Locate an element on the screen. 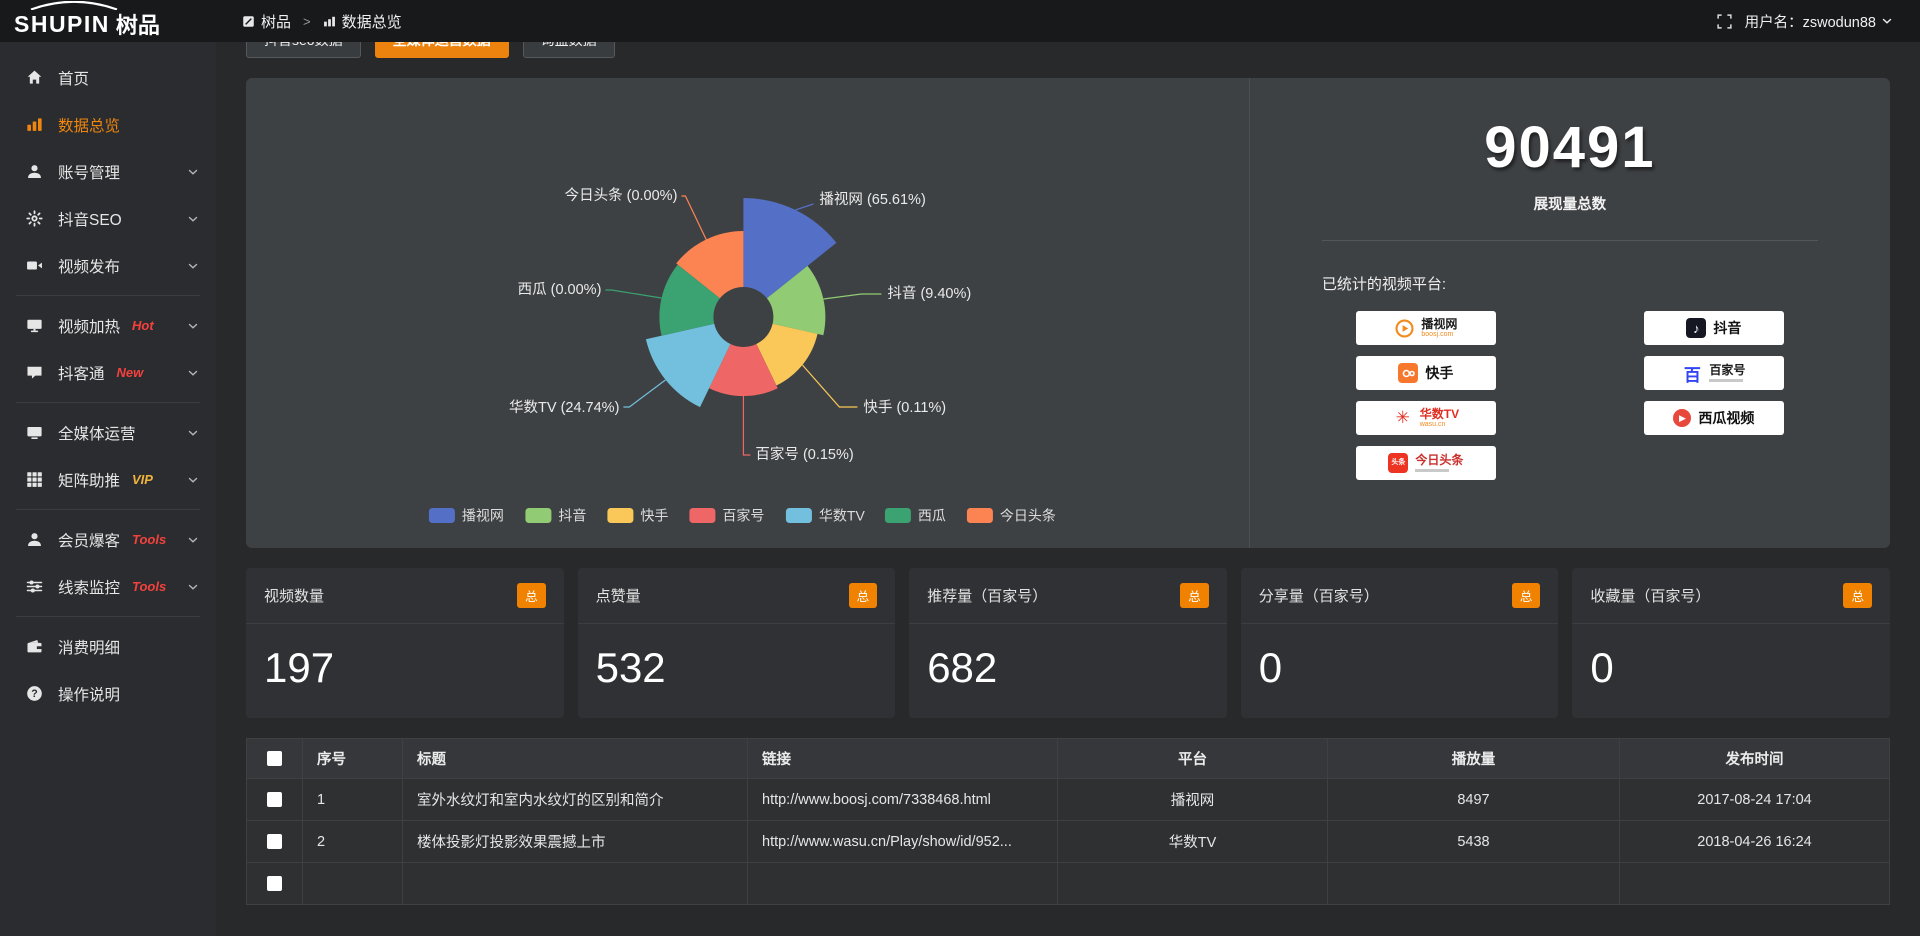 The height and width of the screenshot is (936, 1920). cell-index: 2 is located at coordinates (352, 841).